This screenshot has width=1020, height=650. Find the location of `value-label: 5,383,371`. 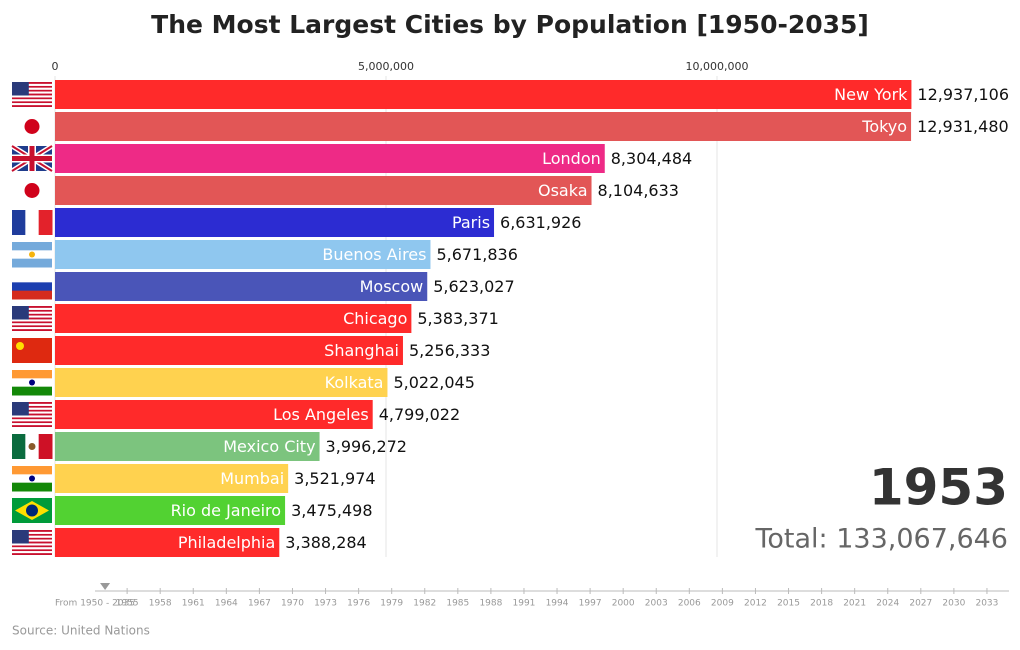

value-label: 5,383,371 is located at coordinates (457, 318).